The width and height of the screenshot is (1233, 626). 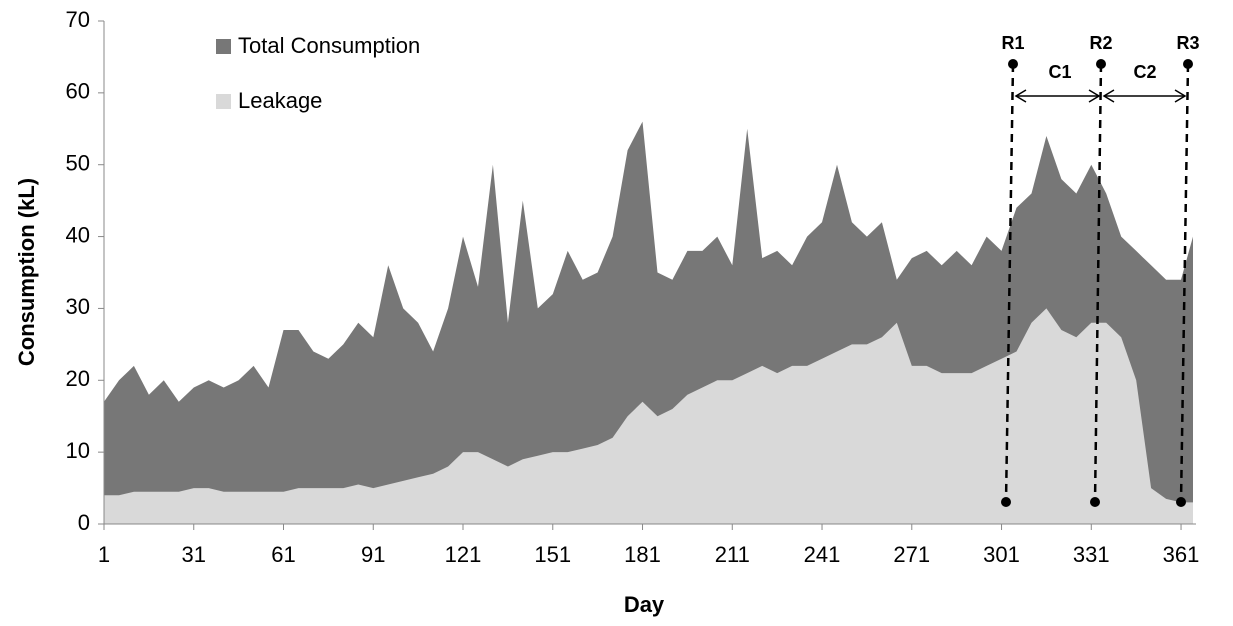 What do you see at coordinates (1012, 43) in the screenshot?
I see `annotation: R1` at bounding box center [1012, 43].